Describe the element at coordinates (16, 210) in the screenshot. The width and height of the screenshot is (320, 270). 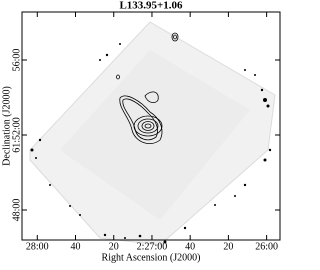
I see `y-tick-label: 48:00` at that location.